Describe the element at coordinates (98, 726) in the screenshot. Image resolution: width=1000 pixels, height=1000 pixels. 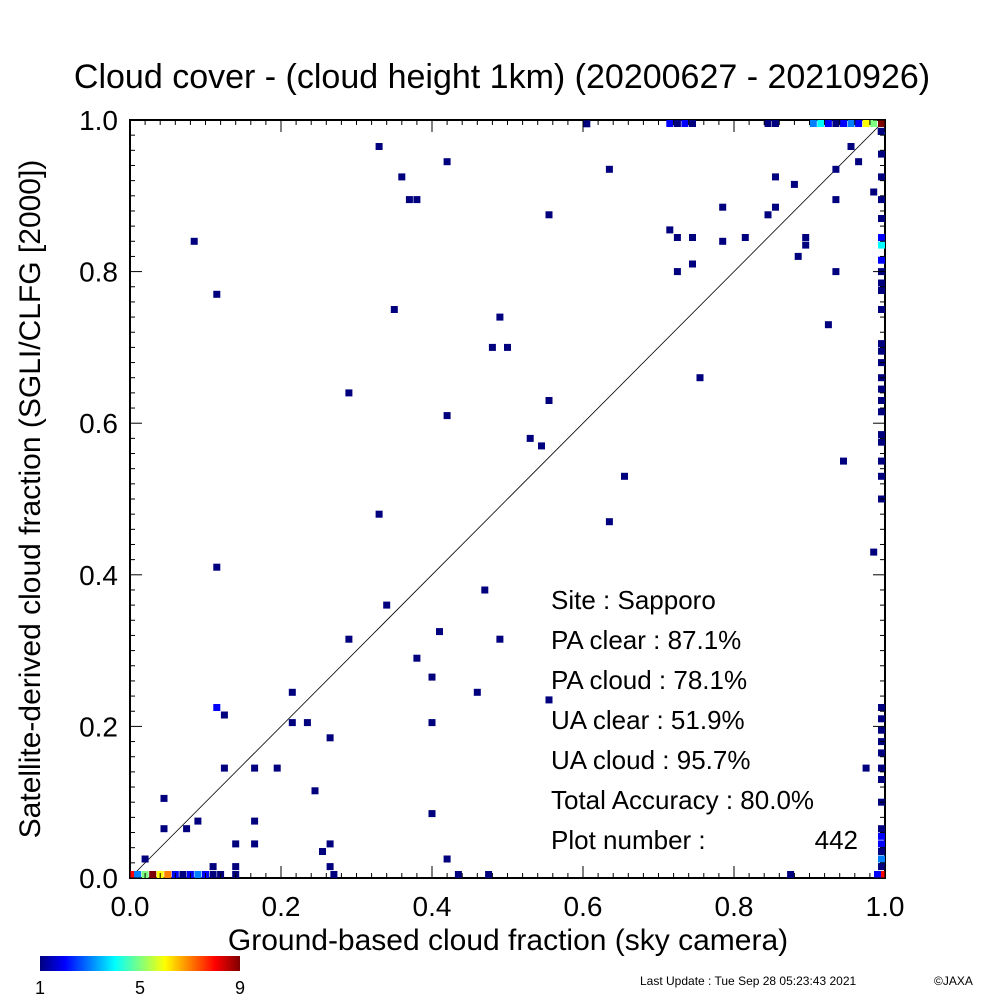
I see `y-tick-label: 0.2` at that location.